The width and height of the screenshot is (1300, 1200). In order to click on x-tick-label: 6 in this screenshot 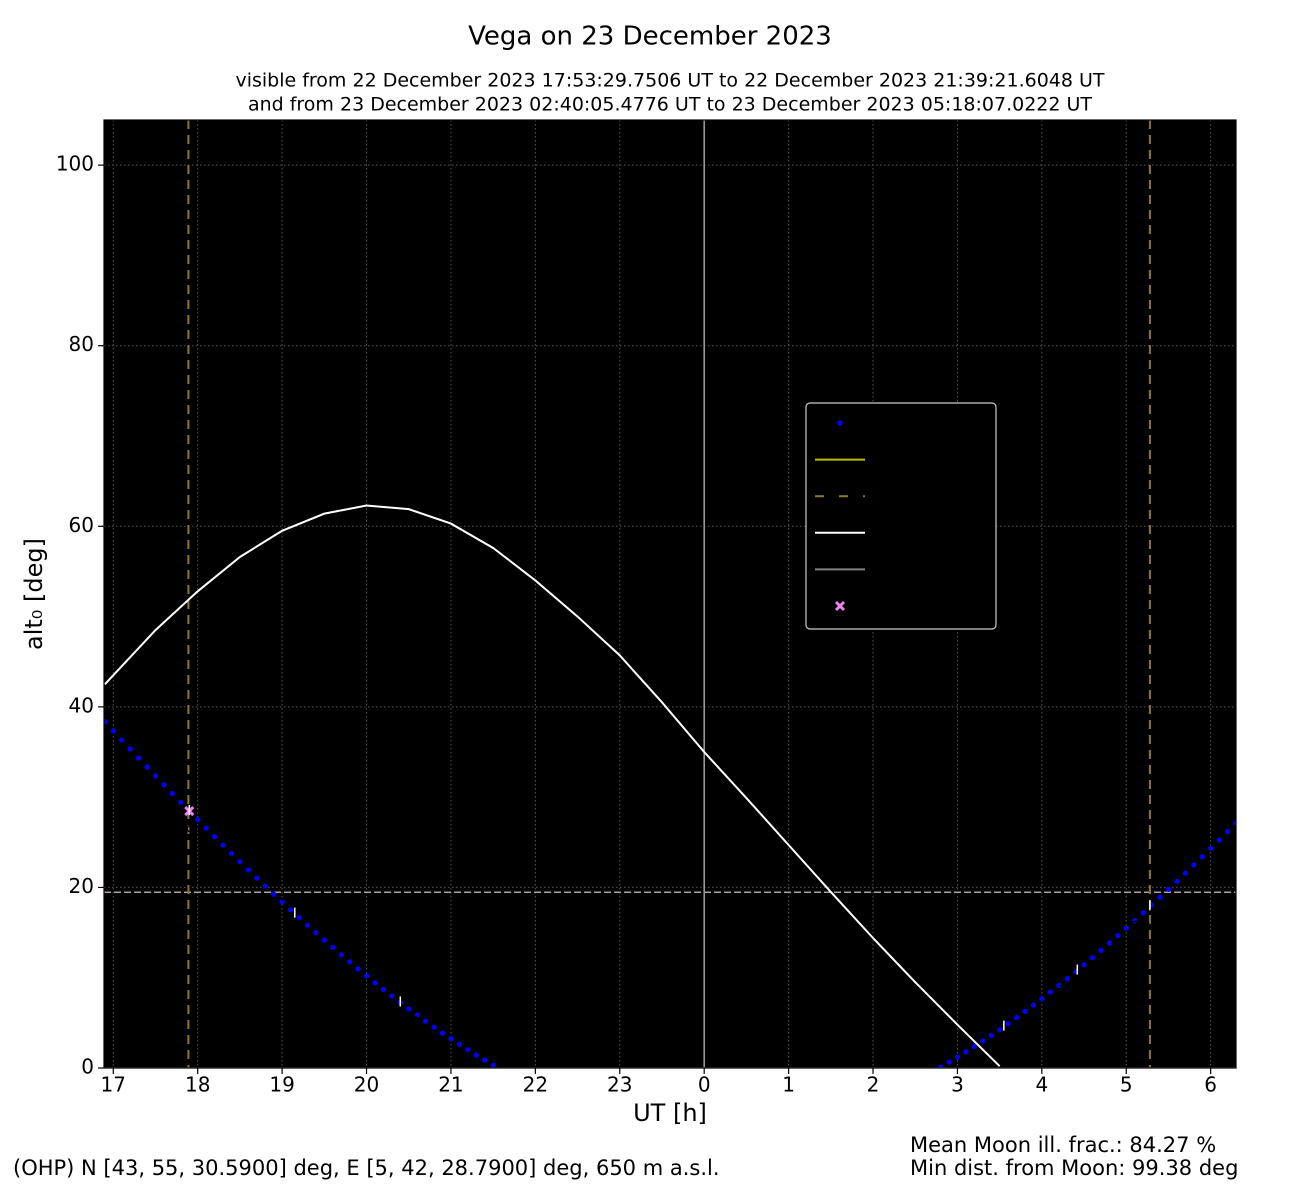, I will do `click(1210, 1085)`.